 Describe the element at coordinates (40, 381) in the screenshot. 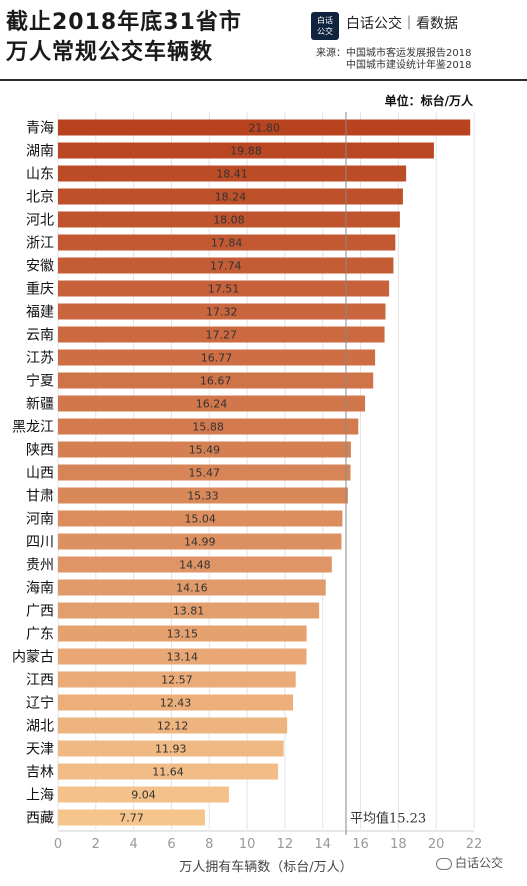

I see `category-label-11: 宁夏` at that location.